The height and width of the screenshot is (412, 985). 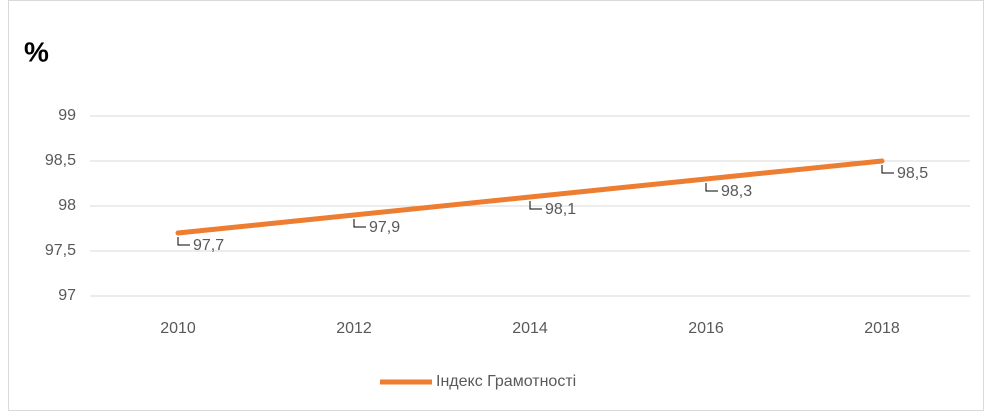 I want to click on line-series, so click(x=530, y=197).